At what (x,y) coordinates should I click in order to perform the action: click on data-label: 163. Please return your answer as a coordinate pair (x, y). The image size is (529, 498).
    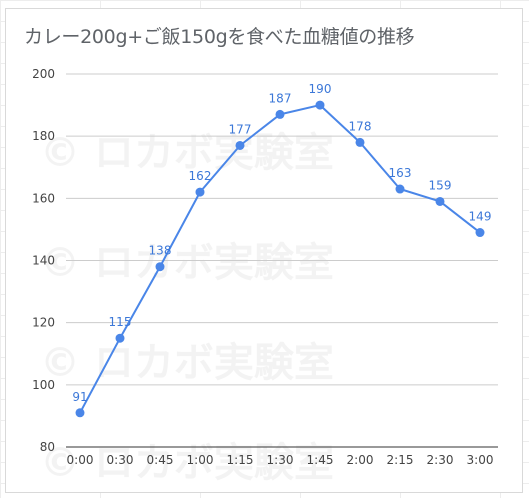
    Looking at the image, I should click on (400, 173).